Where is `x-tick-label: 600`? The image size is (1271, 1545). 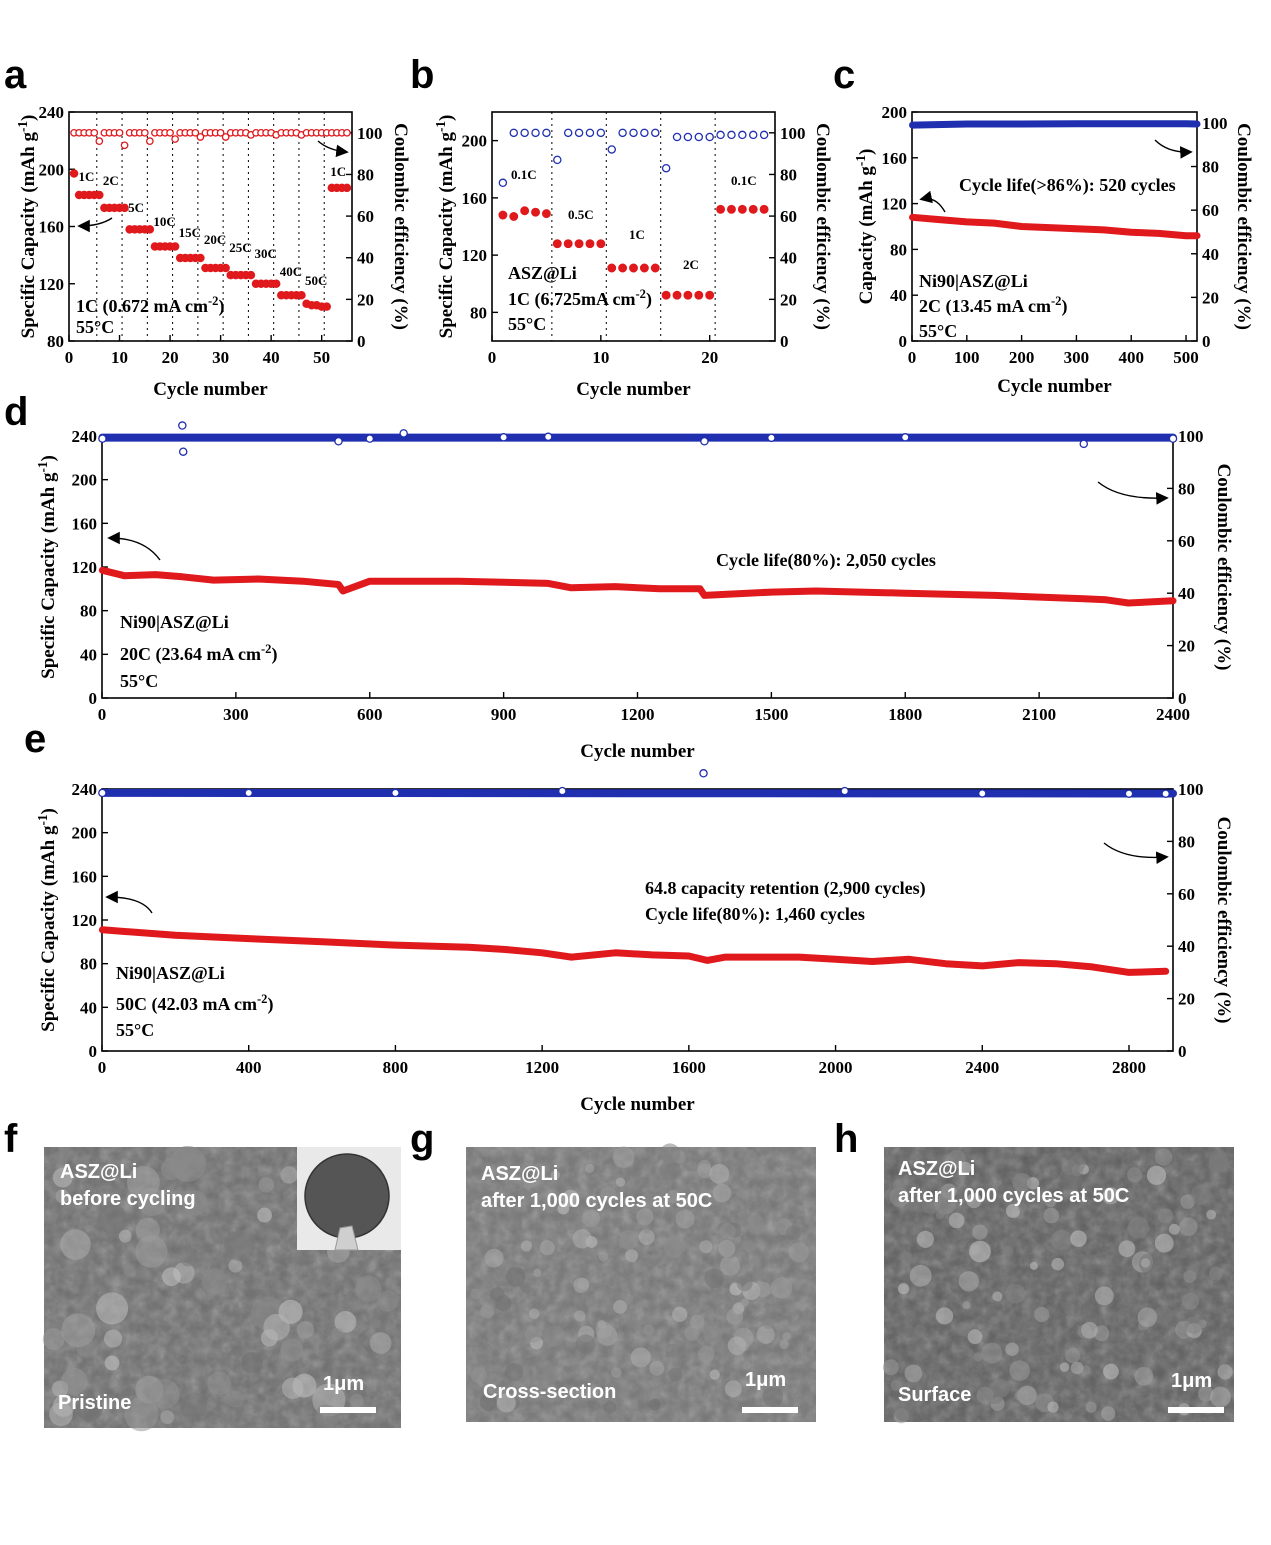 x-tick-label: 600 is located at coordinates (370, 714).